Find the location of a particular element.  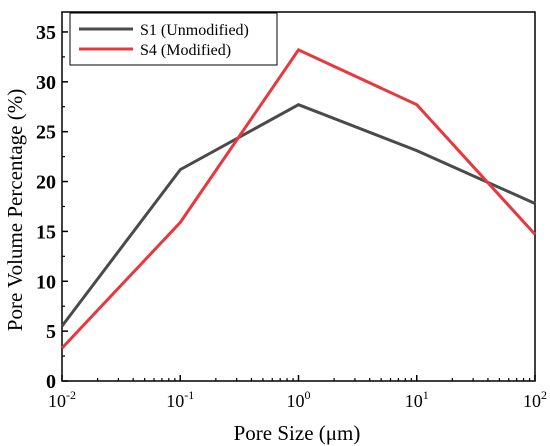

x-tick-label: 10⁻² is located at coordinates (62, 399).